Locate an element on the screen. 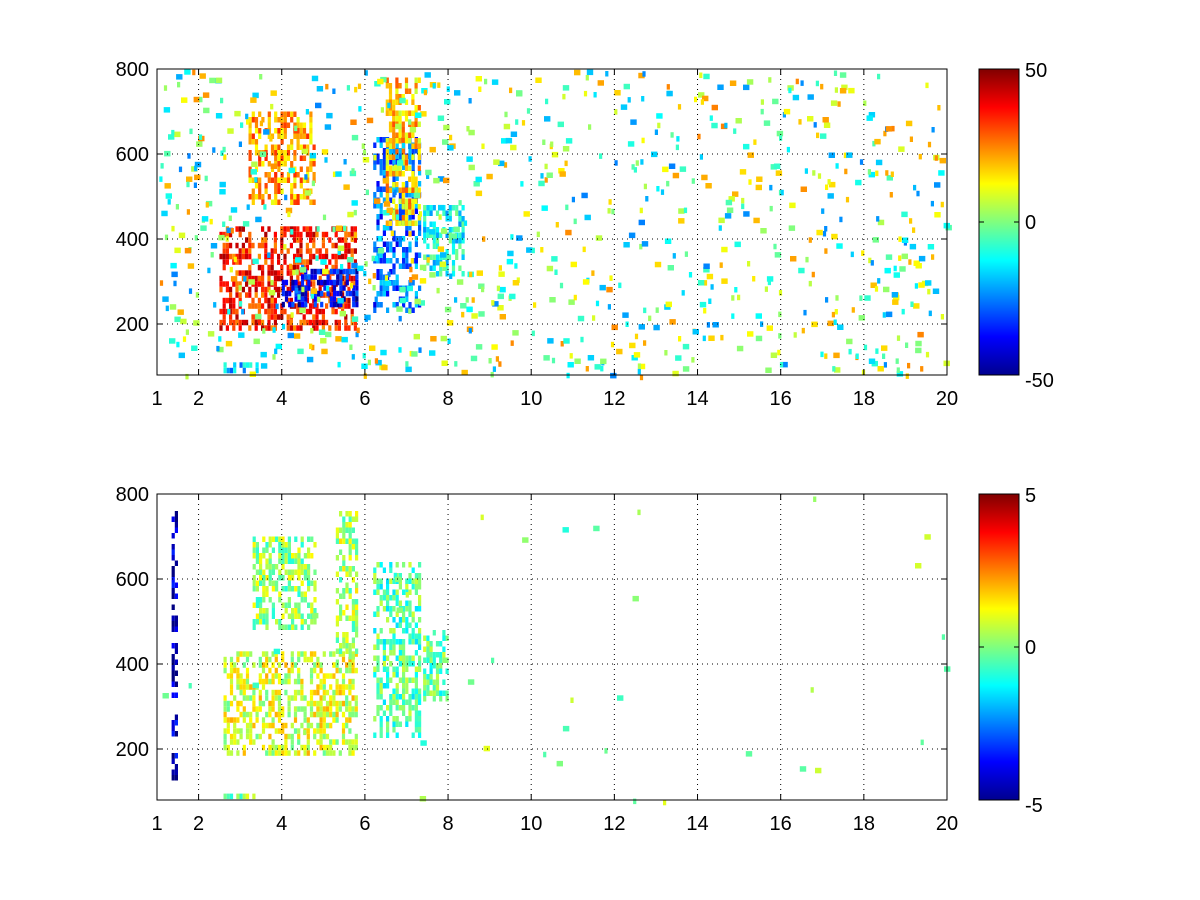 The height and width of the screenshot is (900, 1200). x-tick-label: 10 is located at coordinates (531, 824).